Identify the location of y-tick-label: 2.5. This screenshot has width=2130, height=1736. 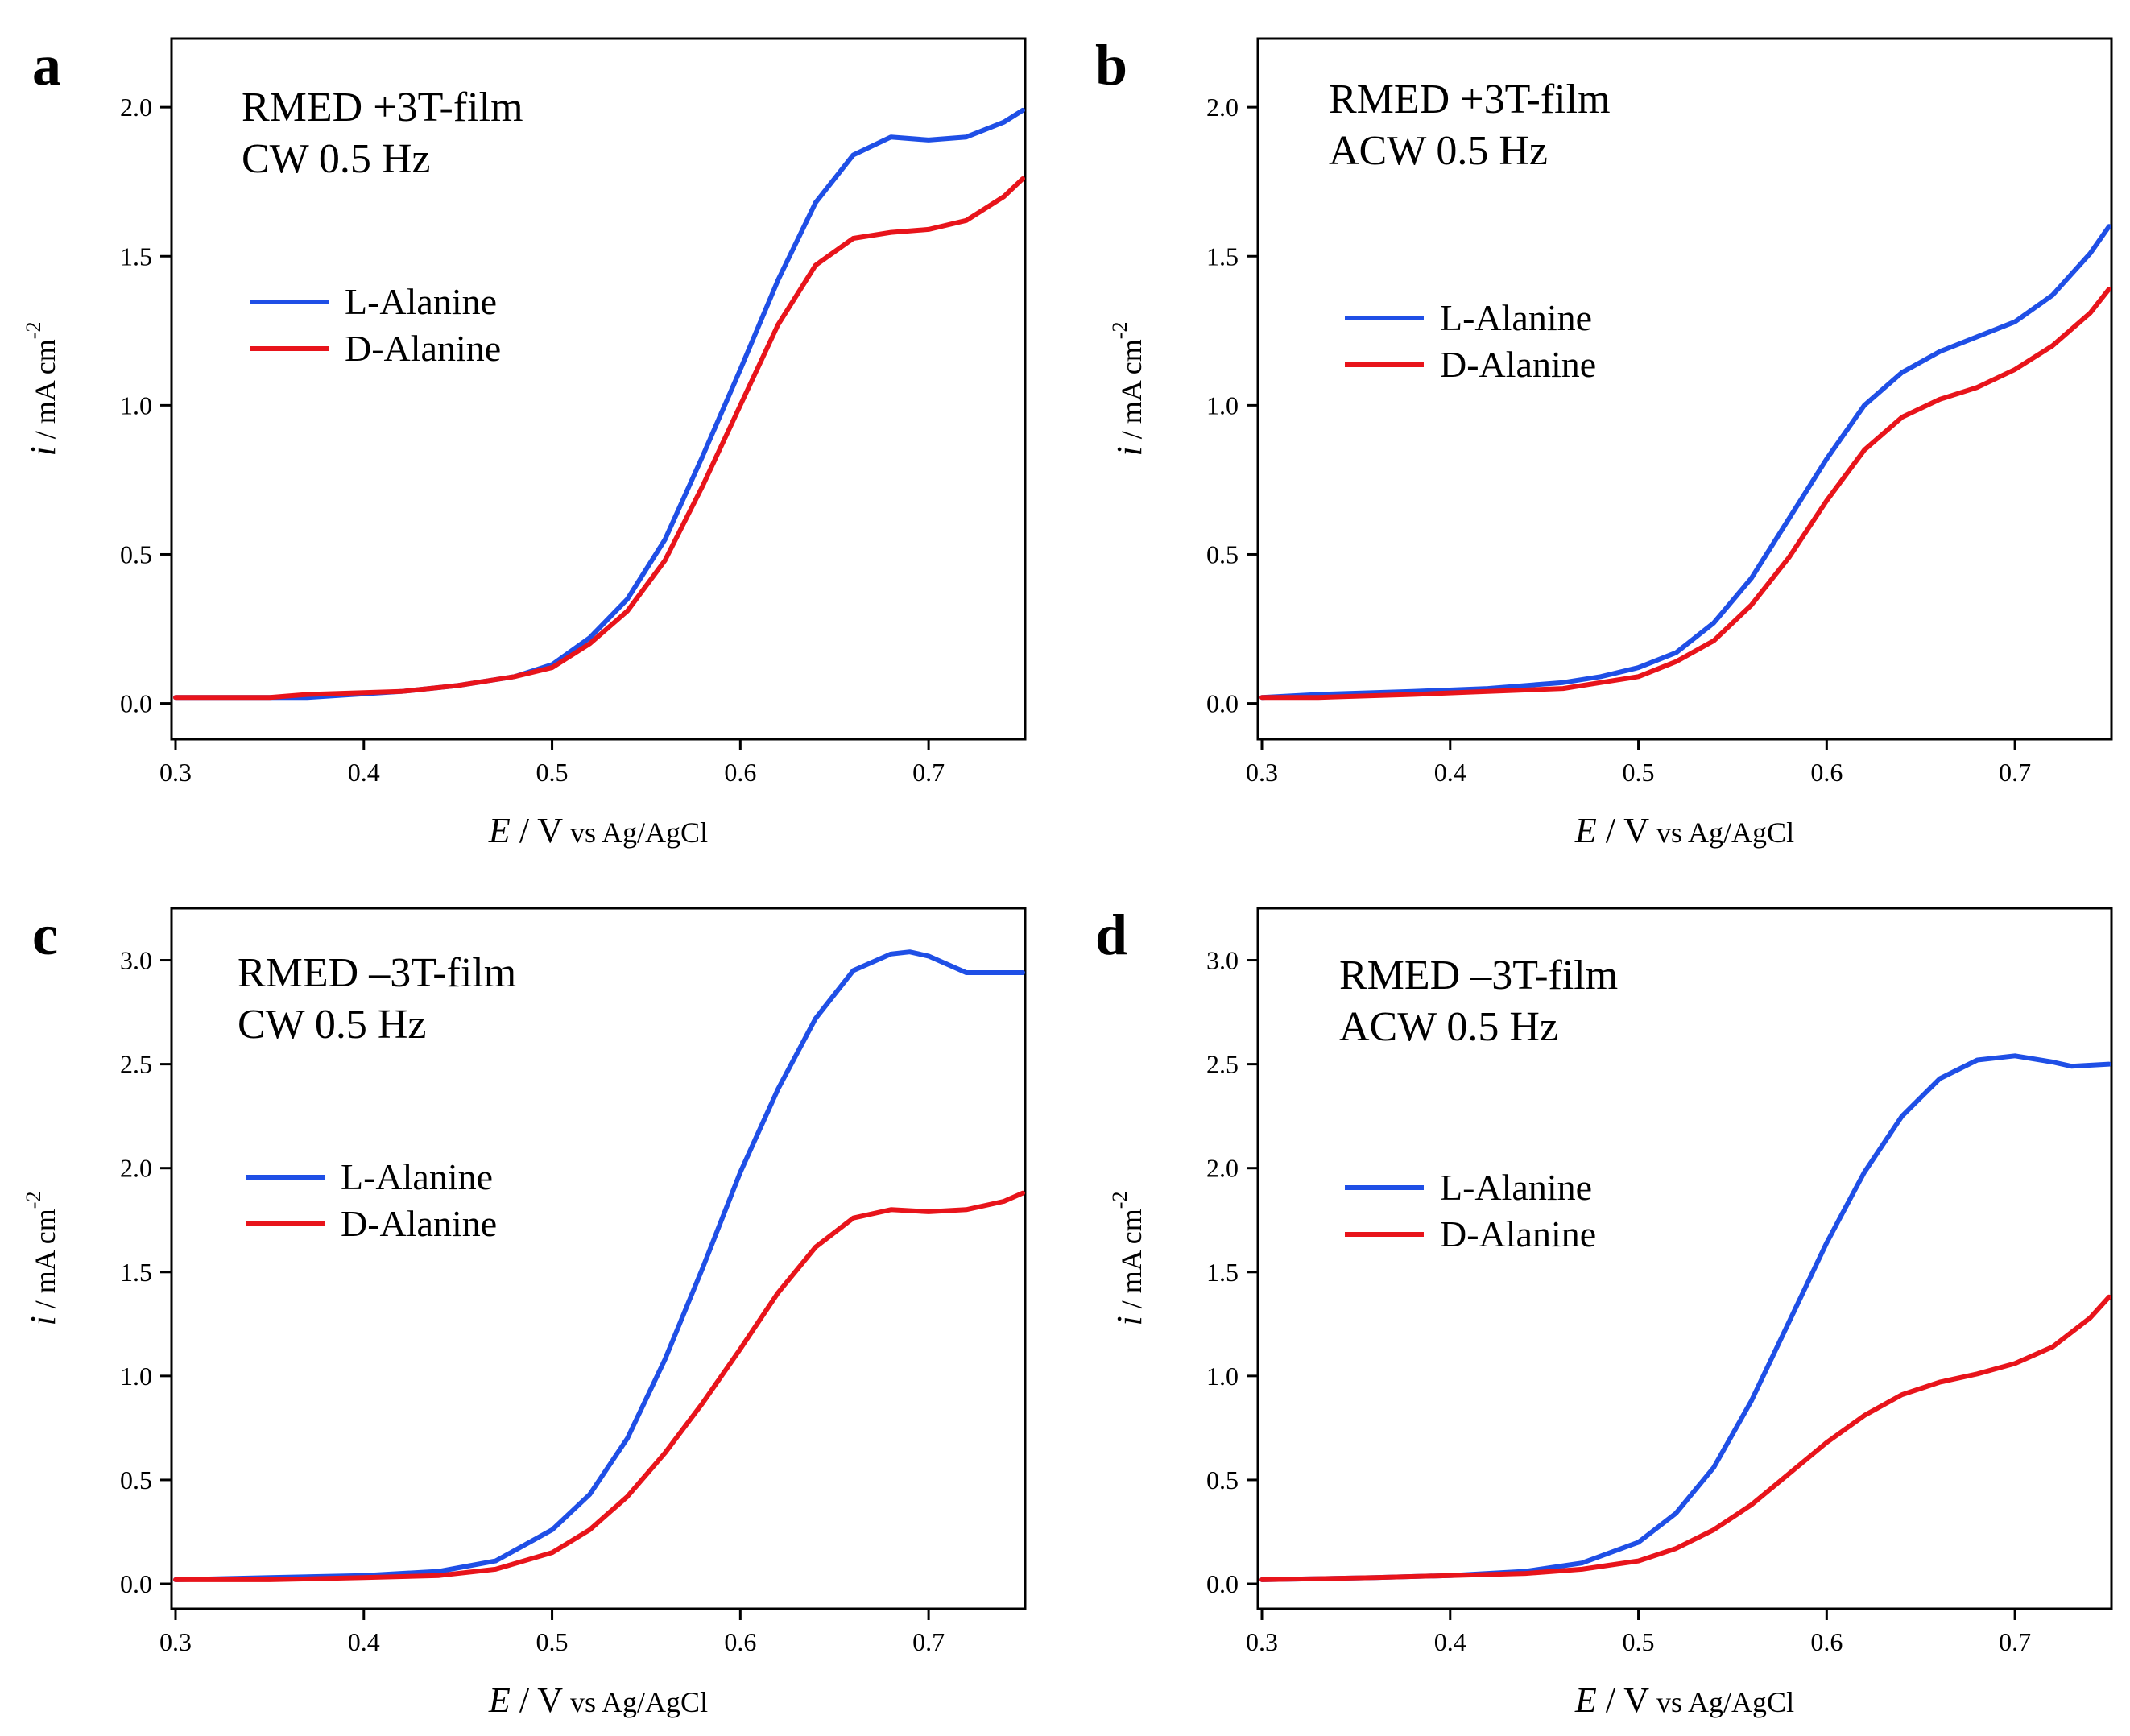
(136, 1064).